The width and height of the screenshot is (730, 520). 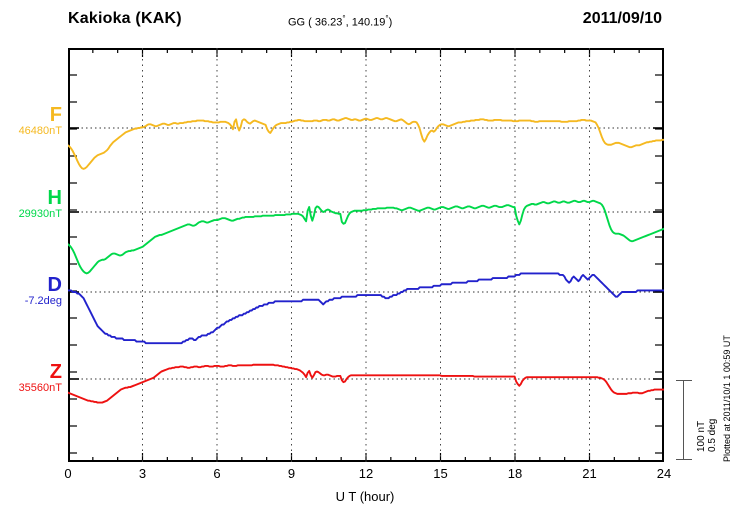 I want to click on page-title: Kakioka (KAK), so click(x=125, y=18).